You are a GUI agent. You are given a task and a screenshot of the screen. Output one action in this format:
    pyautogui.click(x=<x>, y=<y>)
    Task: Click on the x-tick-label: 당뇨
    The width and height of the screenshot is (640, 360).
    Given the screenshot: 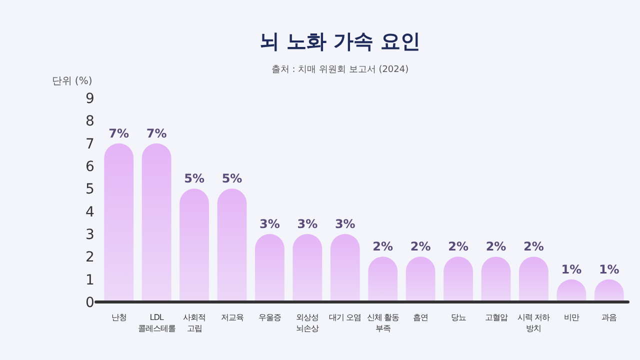 What is the action you would take?
    pyautogui.click(x=458, y=317)
    